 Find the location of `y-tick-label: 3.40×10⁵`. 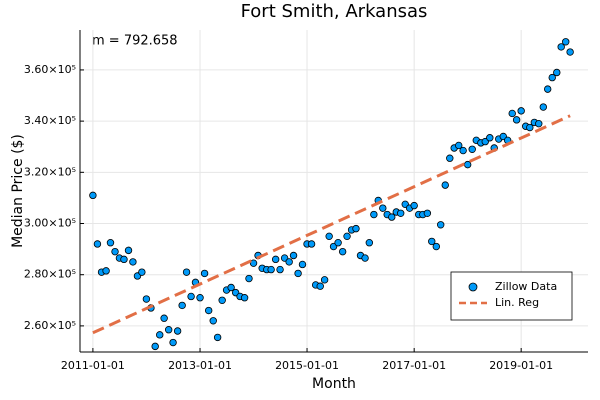

y-tick-label: 3.40×10⁵ is located at coordinates (50, 120).